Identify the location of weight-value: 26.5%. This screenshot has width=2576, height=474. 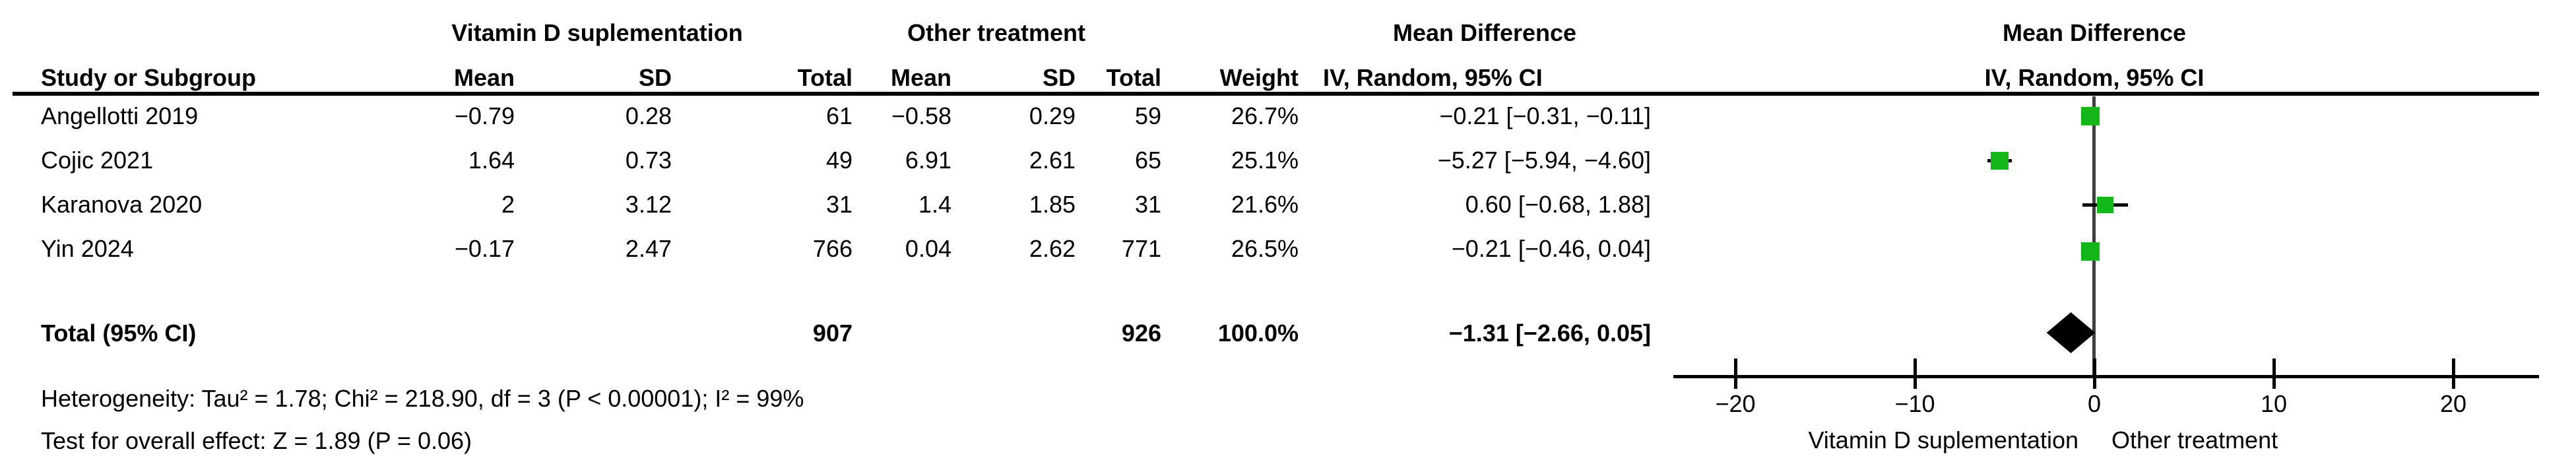
(1265, 248).